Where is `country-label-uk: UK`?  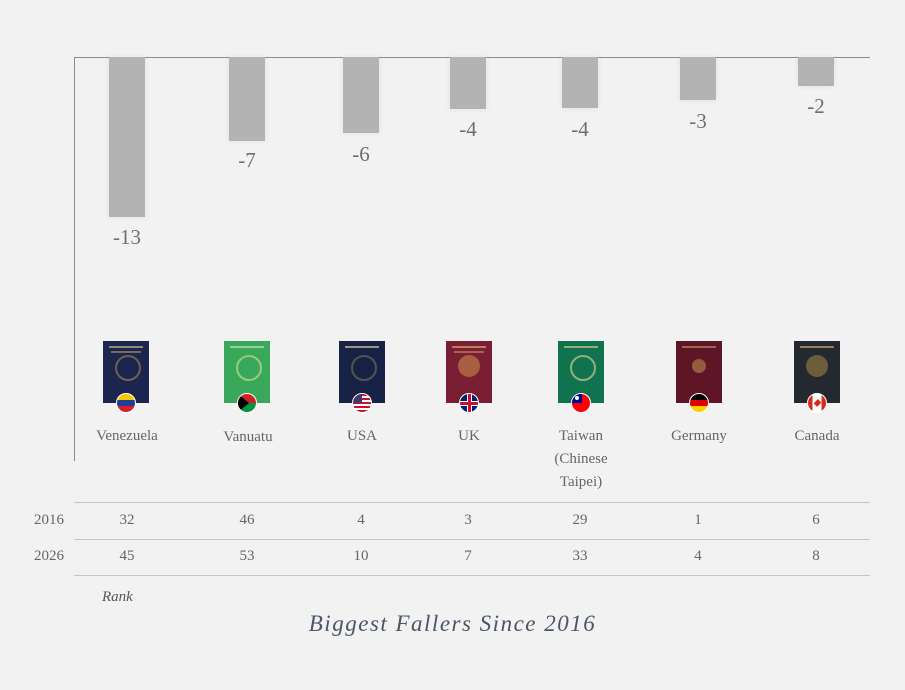 country-label-uk: UK is located at coordinates (469, 436).